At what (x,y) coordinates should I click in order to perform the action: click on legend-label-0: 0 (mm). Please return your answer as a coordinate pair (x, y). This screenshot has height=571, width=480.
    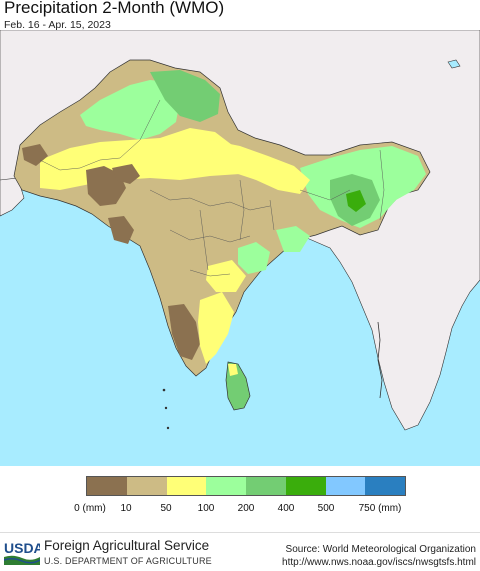
    Looking at the image, I should click on (90, 508).